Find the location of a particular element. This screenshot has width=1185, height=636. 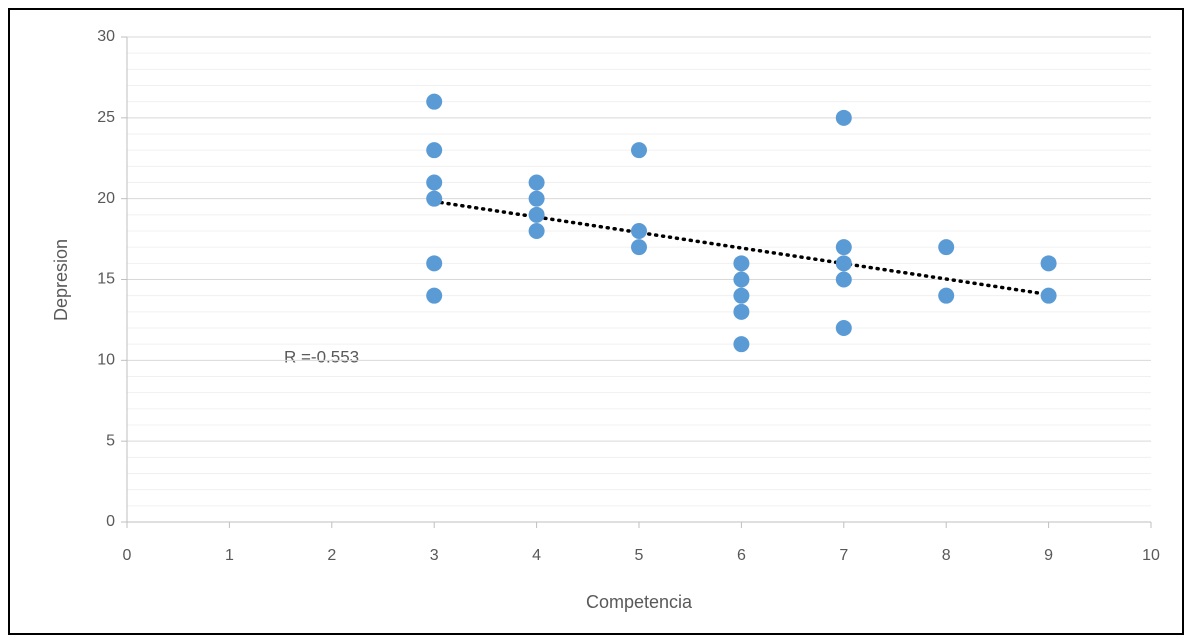

y-tick-label: 0 is located at coordinates (110, 521).